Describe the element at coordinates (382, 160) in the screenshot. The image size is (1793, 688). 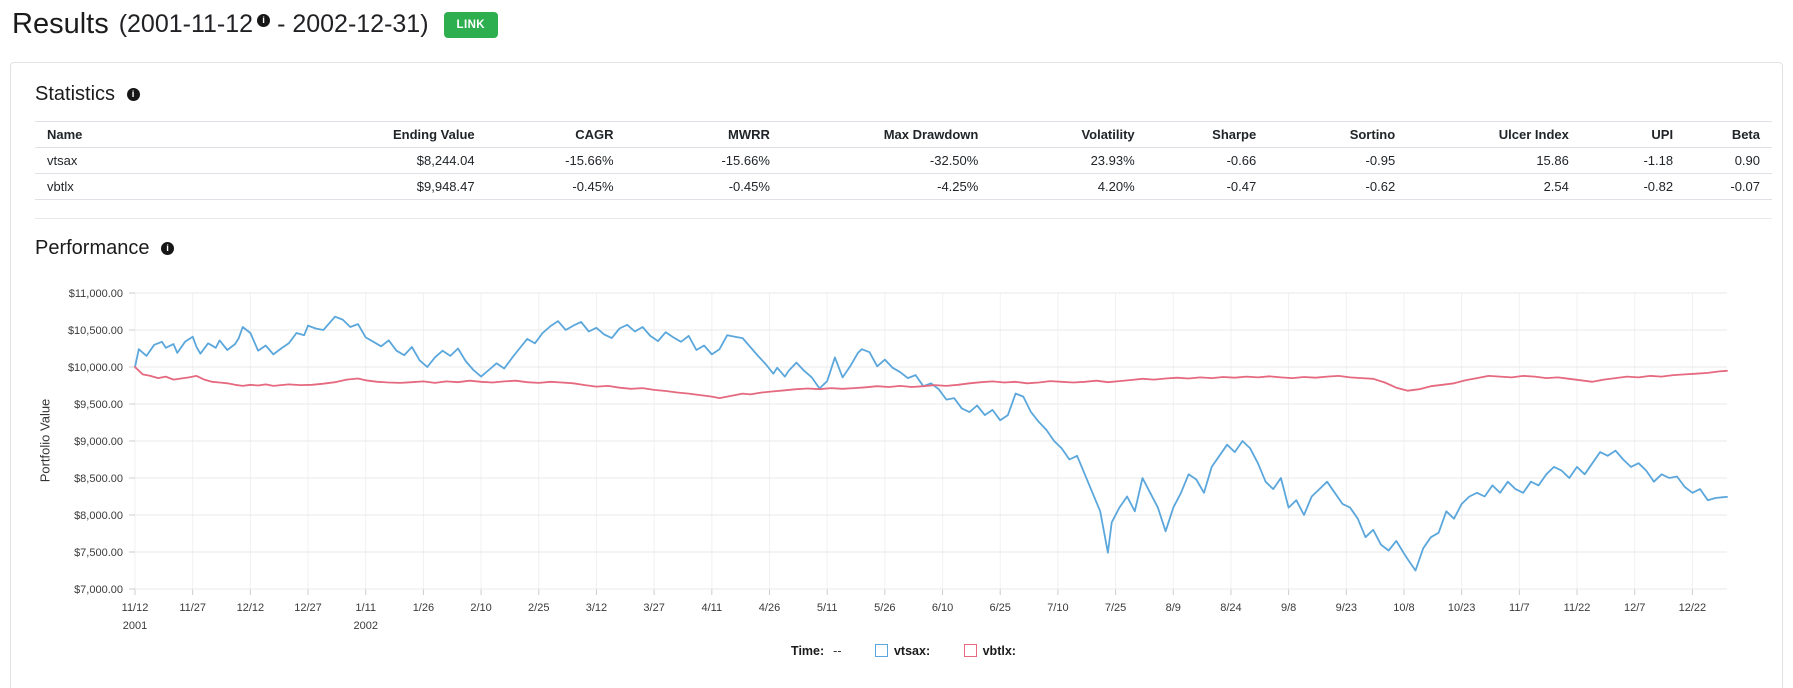
I see `cell-value: $8,244.04` at that location.